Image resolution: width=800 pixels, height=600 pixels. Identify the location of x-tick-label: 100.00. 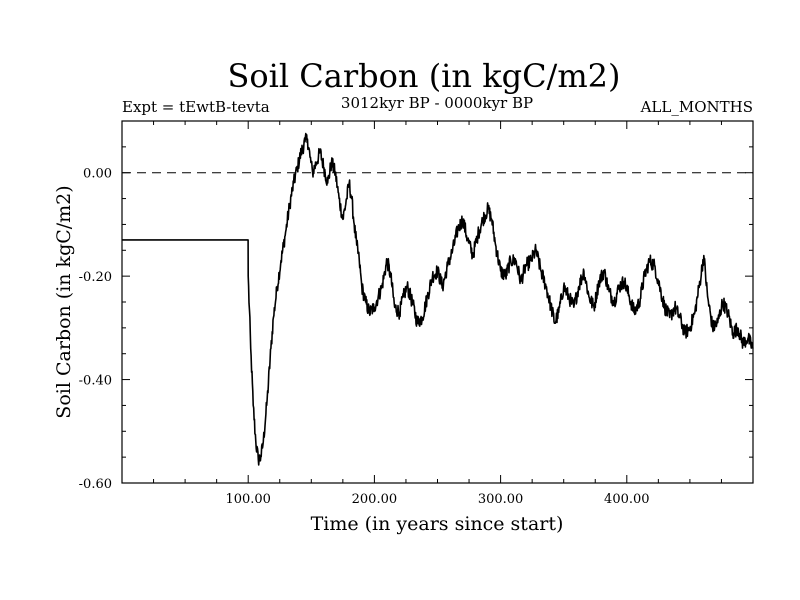
(248, 499).